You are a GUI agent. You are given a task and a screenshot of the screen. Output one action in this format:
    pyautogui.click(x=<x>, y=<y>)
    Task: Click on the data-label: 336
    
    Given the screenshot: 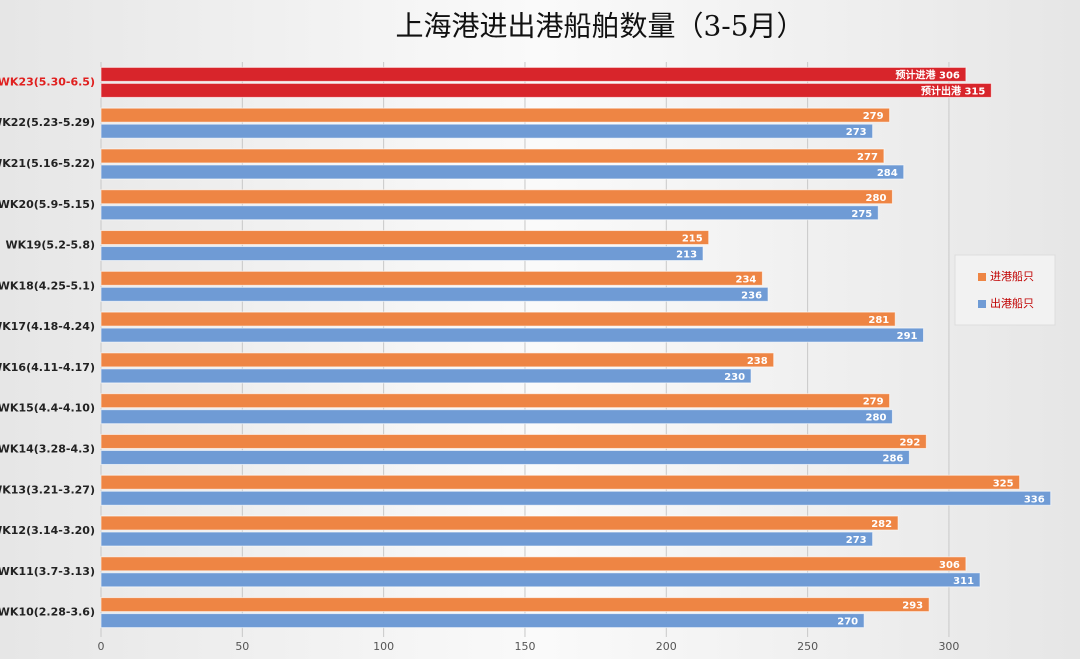 What is the action you would take?
    pyautogui.click(x=1034, y=499)
    